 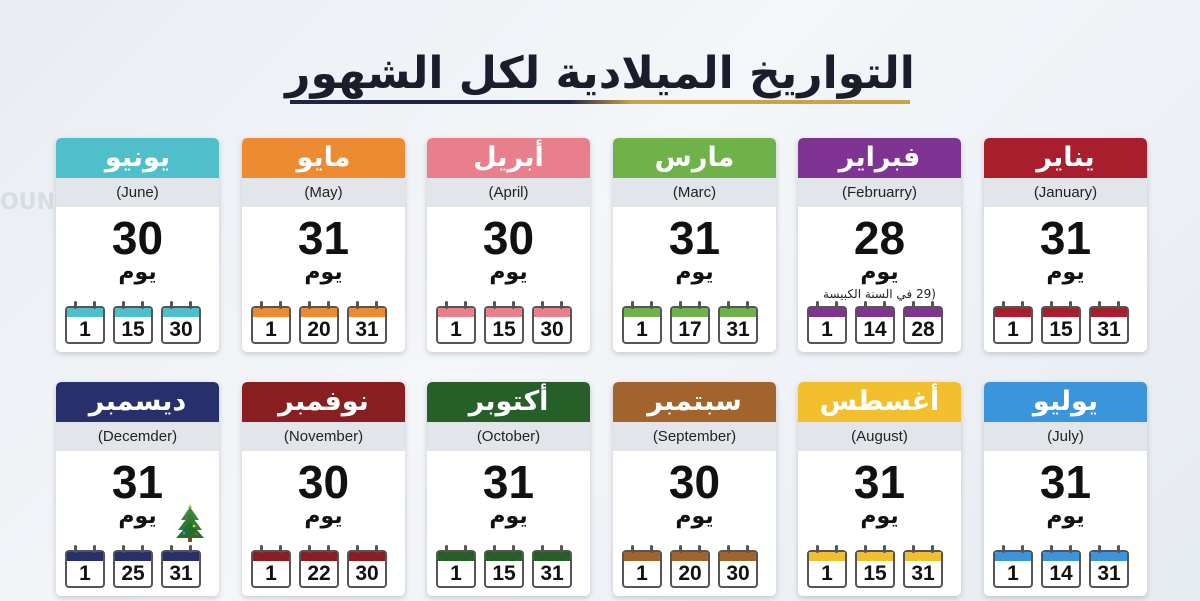 I want to click on month-card: سبتمبر (September) 30 يوم 1 20 30, so click(x=694, y=489).